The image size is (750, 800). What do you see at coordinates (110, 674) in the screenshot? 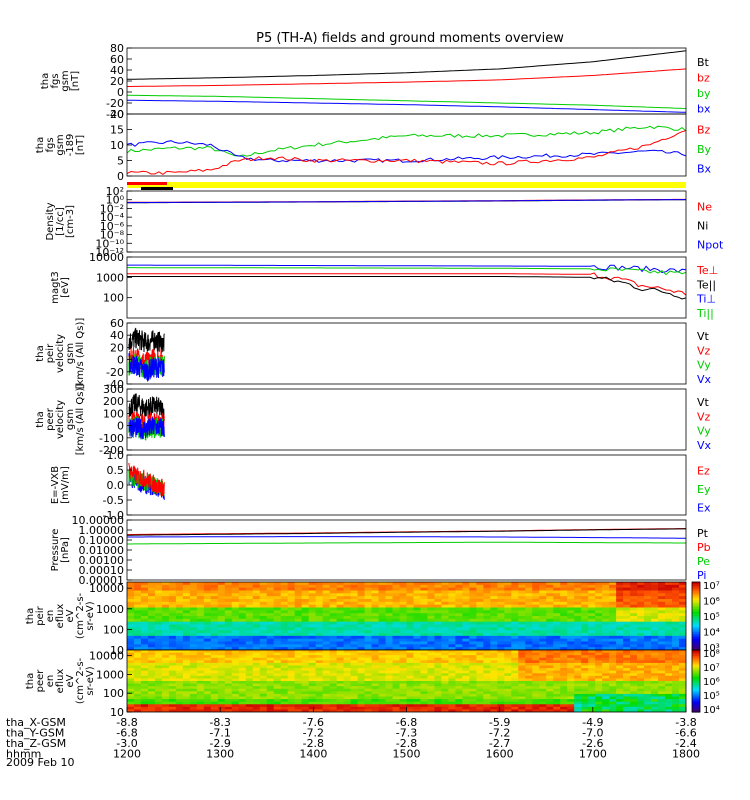
I see `y-tick-label: 1000` at bounding box center [110, 674].